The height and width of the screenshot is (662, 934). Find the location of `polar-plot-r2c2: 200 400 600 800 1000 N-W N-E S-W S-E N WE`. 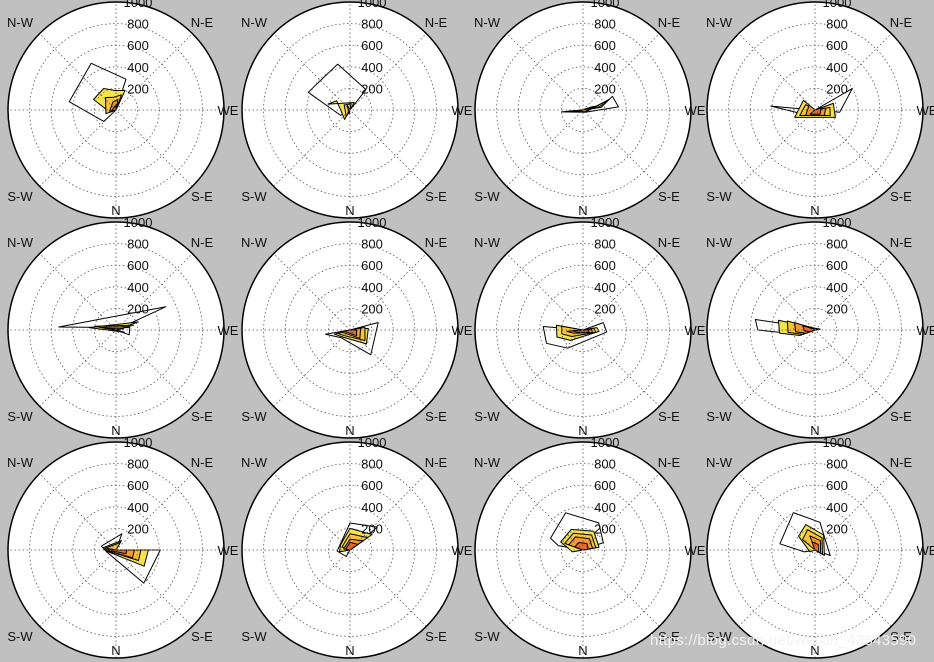

polar-plot-r2c2: 200 400 600 800 1000 N-W N-E S-W S-E N WE is located at coordinates (357, 327).